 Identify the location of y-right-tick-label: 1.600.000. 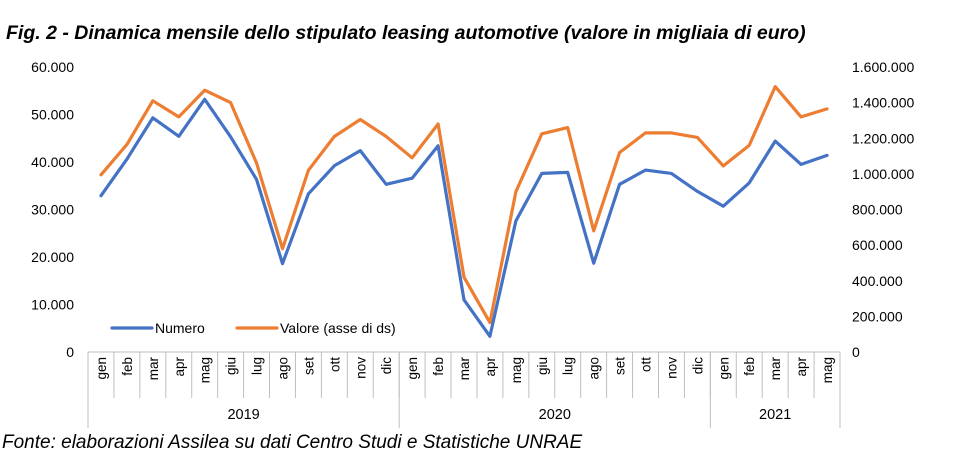
(883, 67).